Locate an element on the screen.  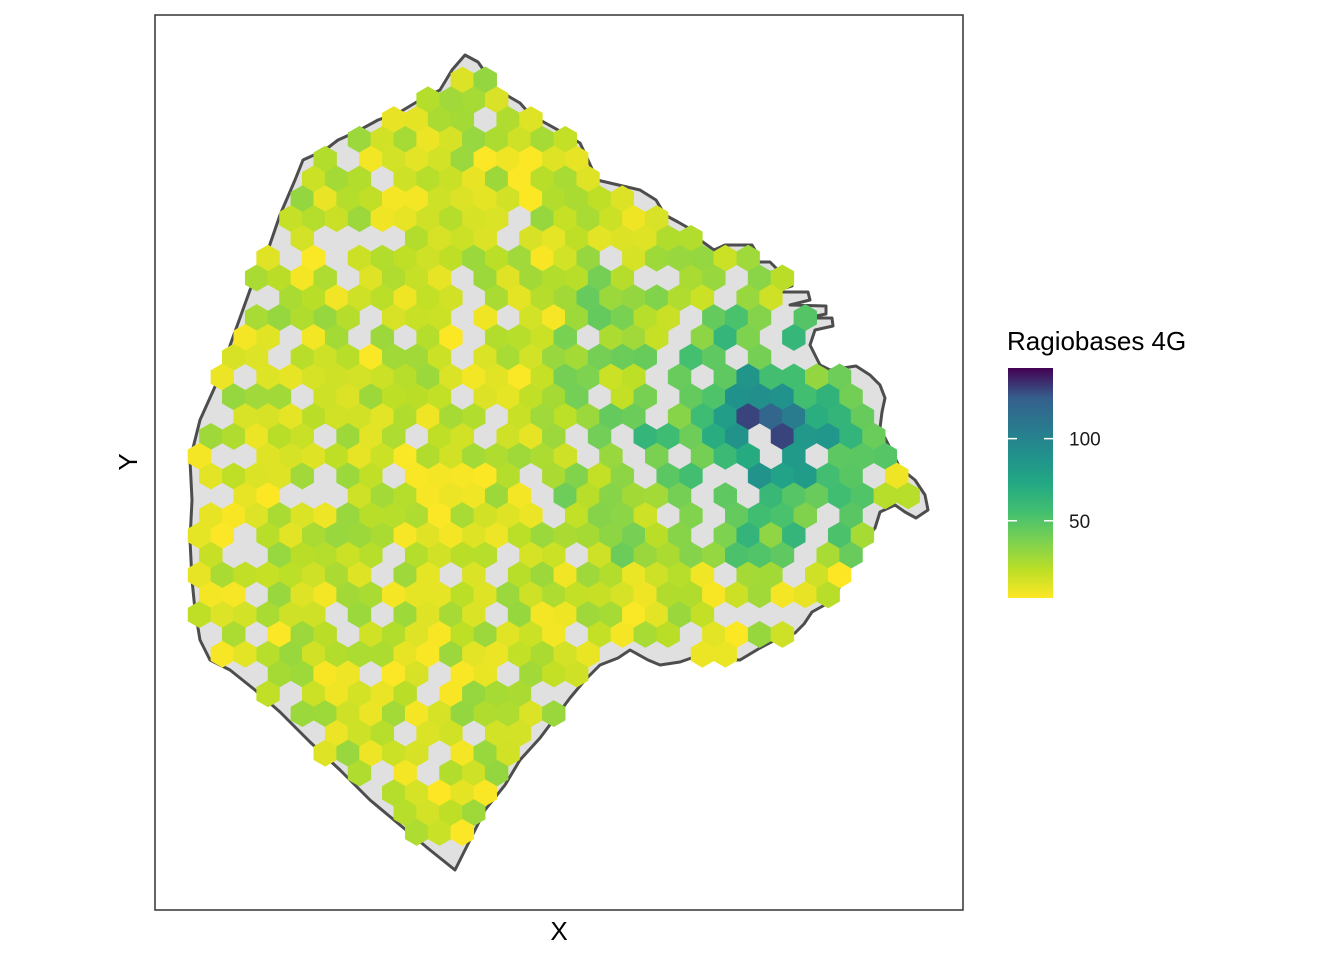
x-axis-title: X is located at coordinates (558, 931).